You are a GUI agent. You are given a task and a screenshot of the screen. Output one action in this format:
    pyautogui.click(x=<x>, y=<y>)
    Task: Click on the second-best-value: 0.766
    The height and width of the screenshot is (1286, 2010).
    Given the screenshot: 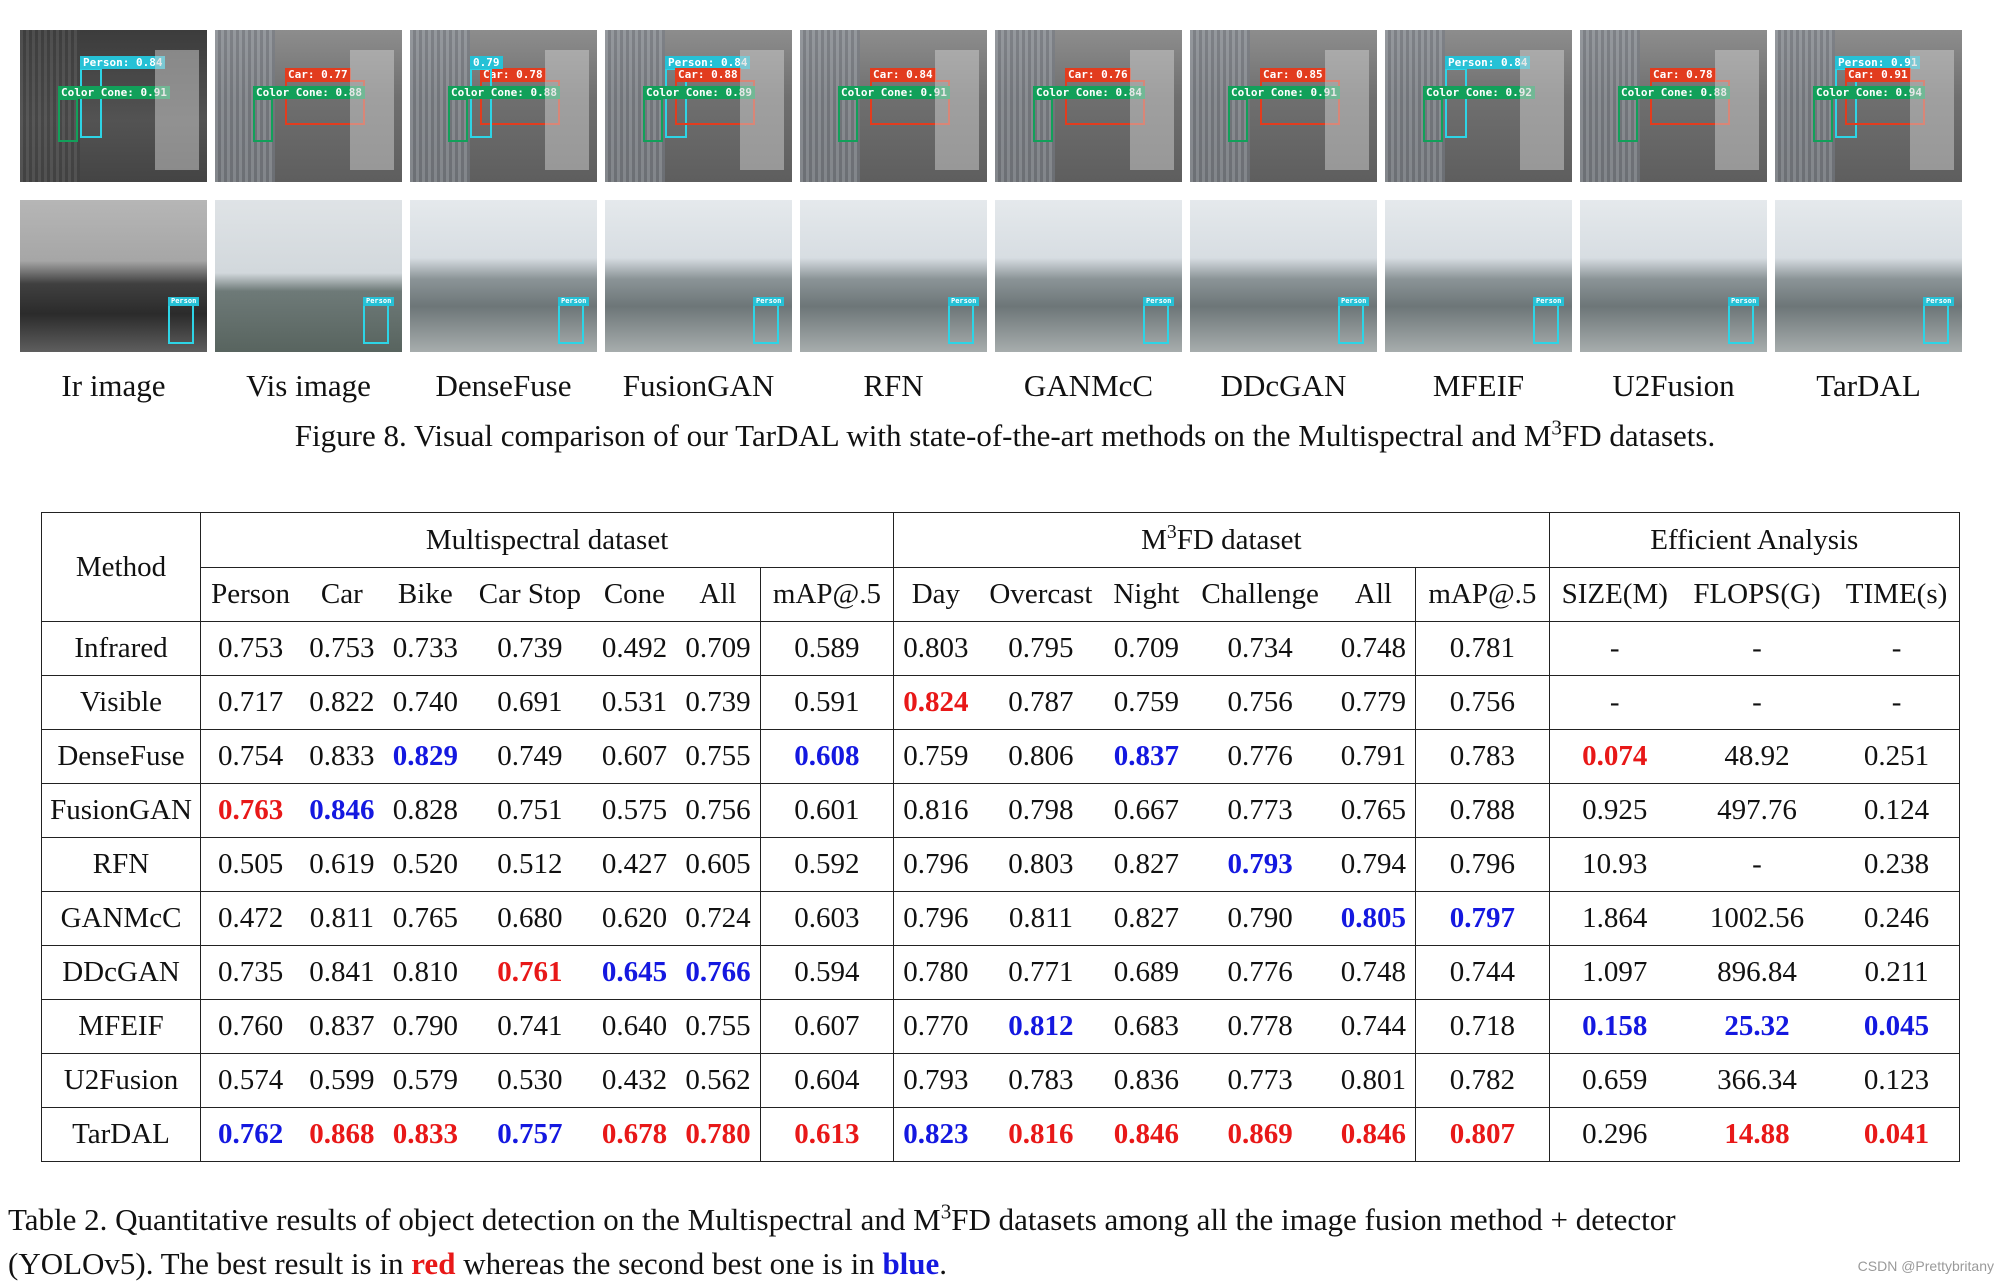 What is the action you would take?
    pyautogui.click(x=718, y=972)
    